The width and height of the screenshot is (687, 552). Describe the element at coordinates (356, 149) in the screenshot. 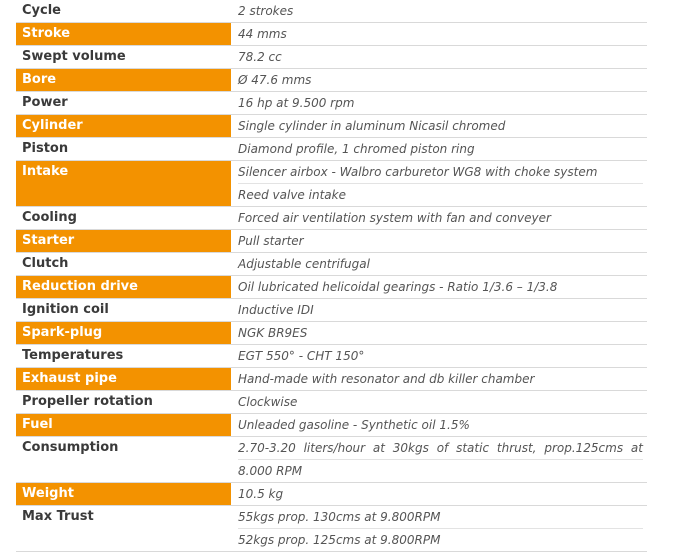

I see `spec-value-line: Diamond profile, 1 chromed piston ring` at that location.